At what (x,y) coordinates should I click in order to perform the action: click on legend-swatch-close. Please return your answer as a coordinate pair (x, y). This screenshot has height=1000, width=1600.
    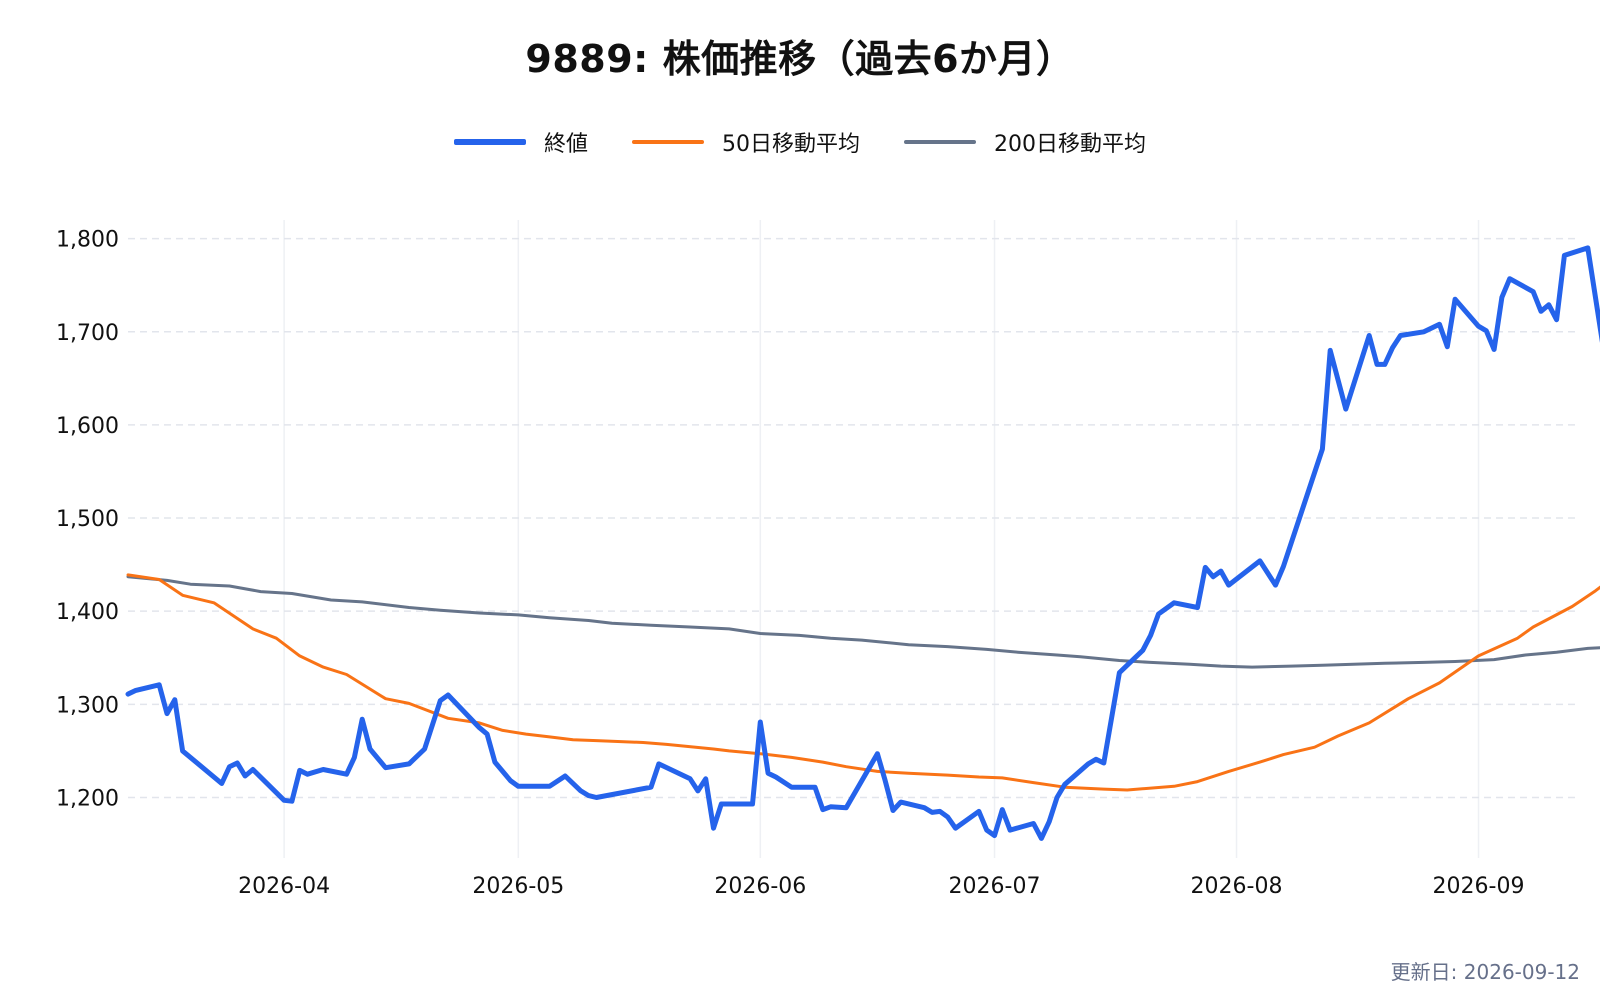
    Looking at the image, I should click on (489, 142).